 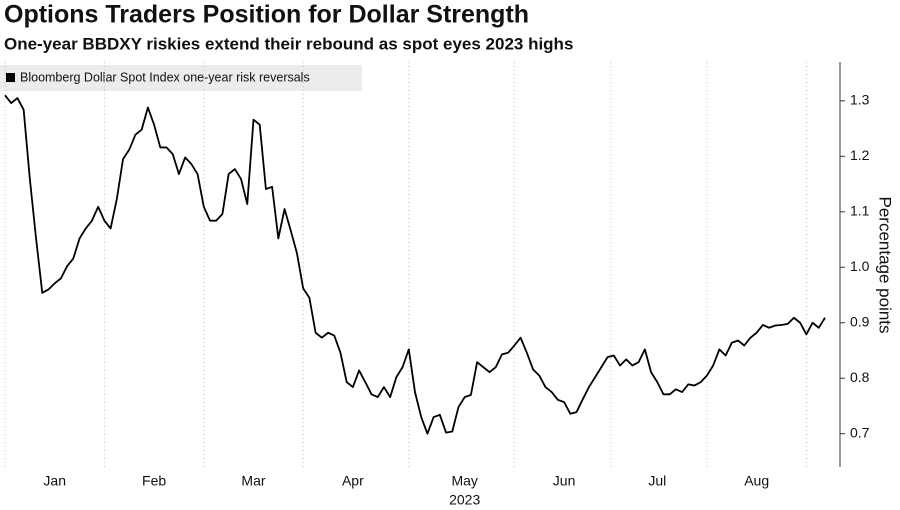 I want to click on x-tick-label: Apr, so click(x=353, y=481).